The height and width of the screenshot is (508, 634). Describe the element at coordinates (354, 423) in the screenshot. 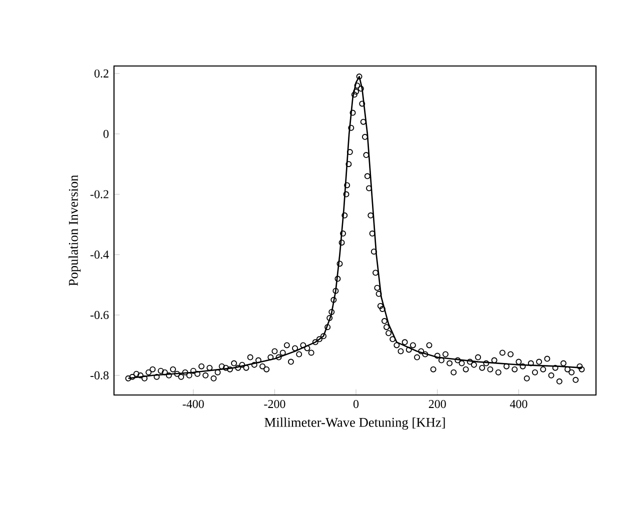

I see `x-axis-title: Millimeter-Wave Detuning [KHz]` at that location.